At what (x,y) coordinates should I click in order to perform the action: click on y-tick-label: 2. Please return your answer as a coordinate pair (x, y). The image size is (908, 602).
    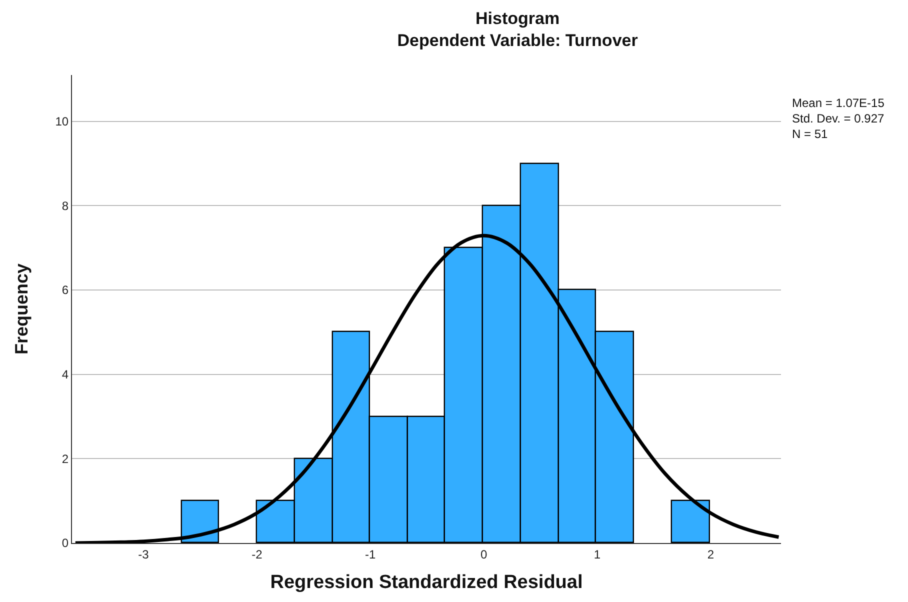
    Looking at the image, I should click on (65, 459).